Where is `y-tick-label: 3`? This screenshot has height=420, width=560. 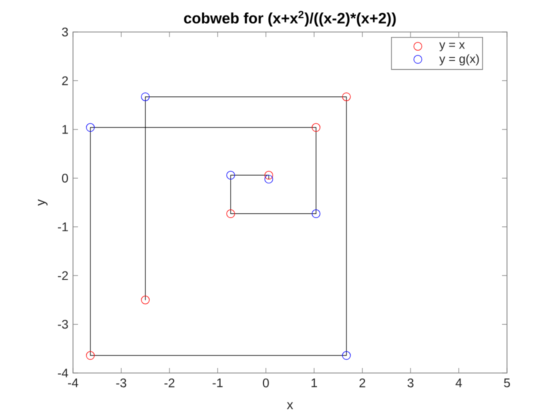
y-tick-label: 3 is located at coordinates (65, 32).